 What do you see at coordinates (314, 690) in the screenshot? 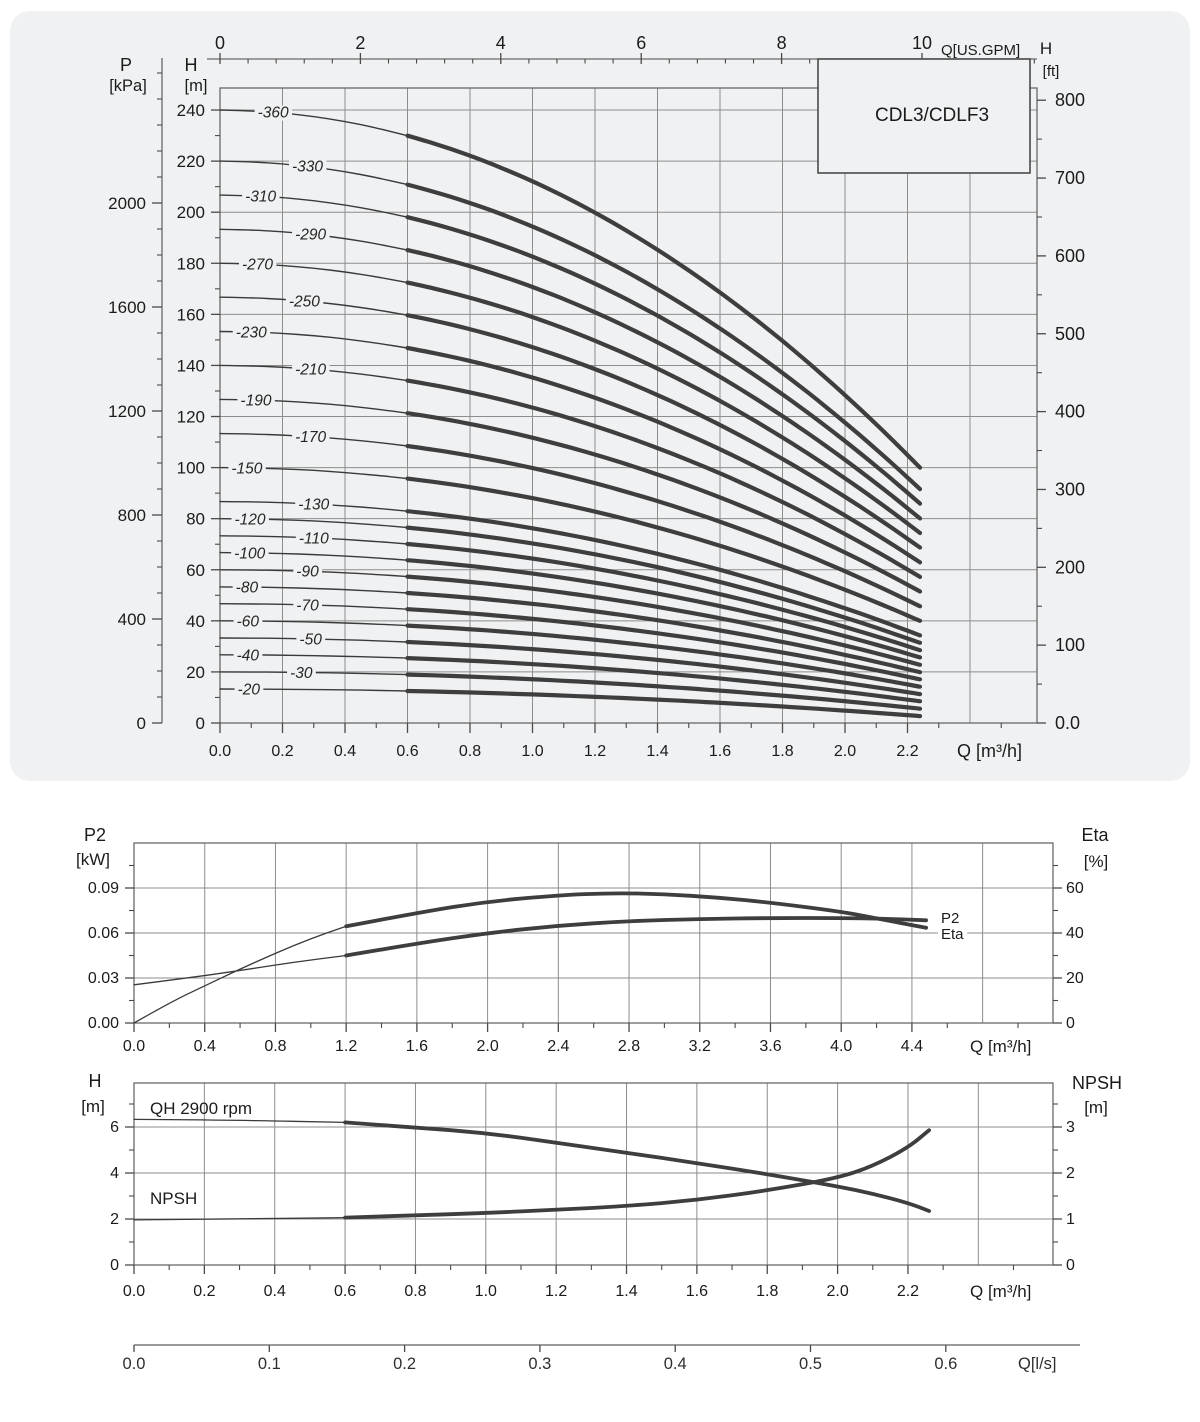
I see `pump-curve-20-dashedpart` at bounding box center [314, 690].